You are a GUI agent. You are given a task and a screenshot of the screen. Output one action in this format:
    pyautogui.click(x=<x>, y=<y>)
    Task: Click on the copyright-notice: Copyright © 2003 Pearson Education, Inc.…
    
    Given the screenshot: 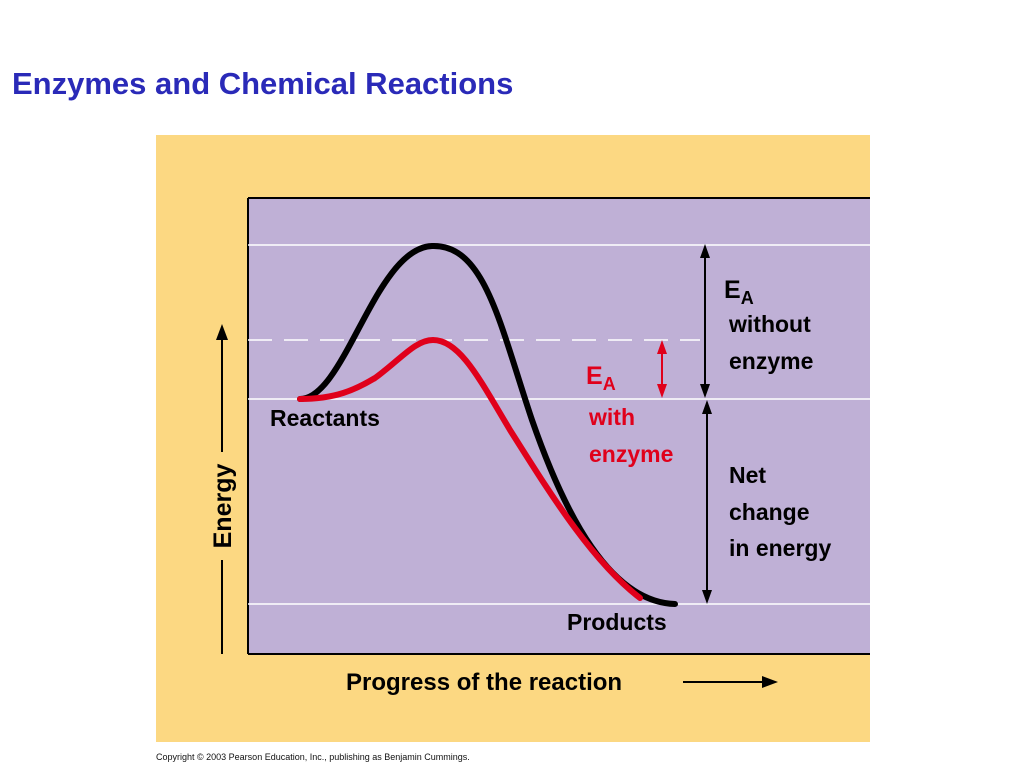 What is the action you would take?
    pyautogui.click(x=313, y=757)
    